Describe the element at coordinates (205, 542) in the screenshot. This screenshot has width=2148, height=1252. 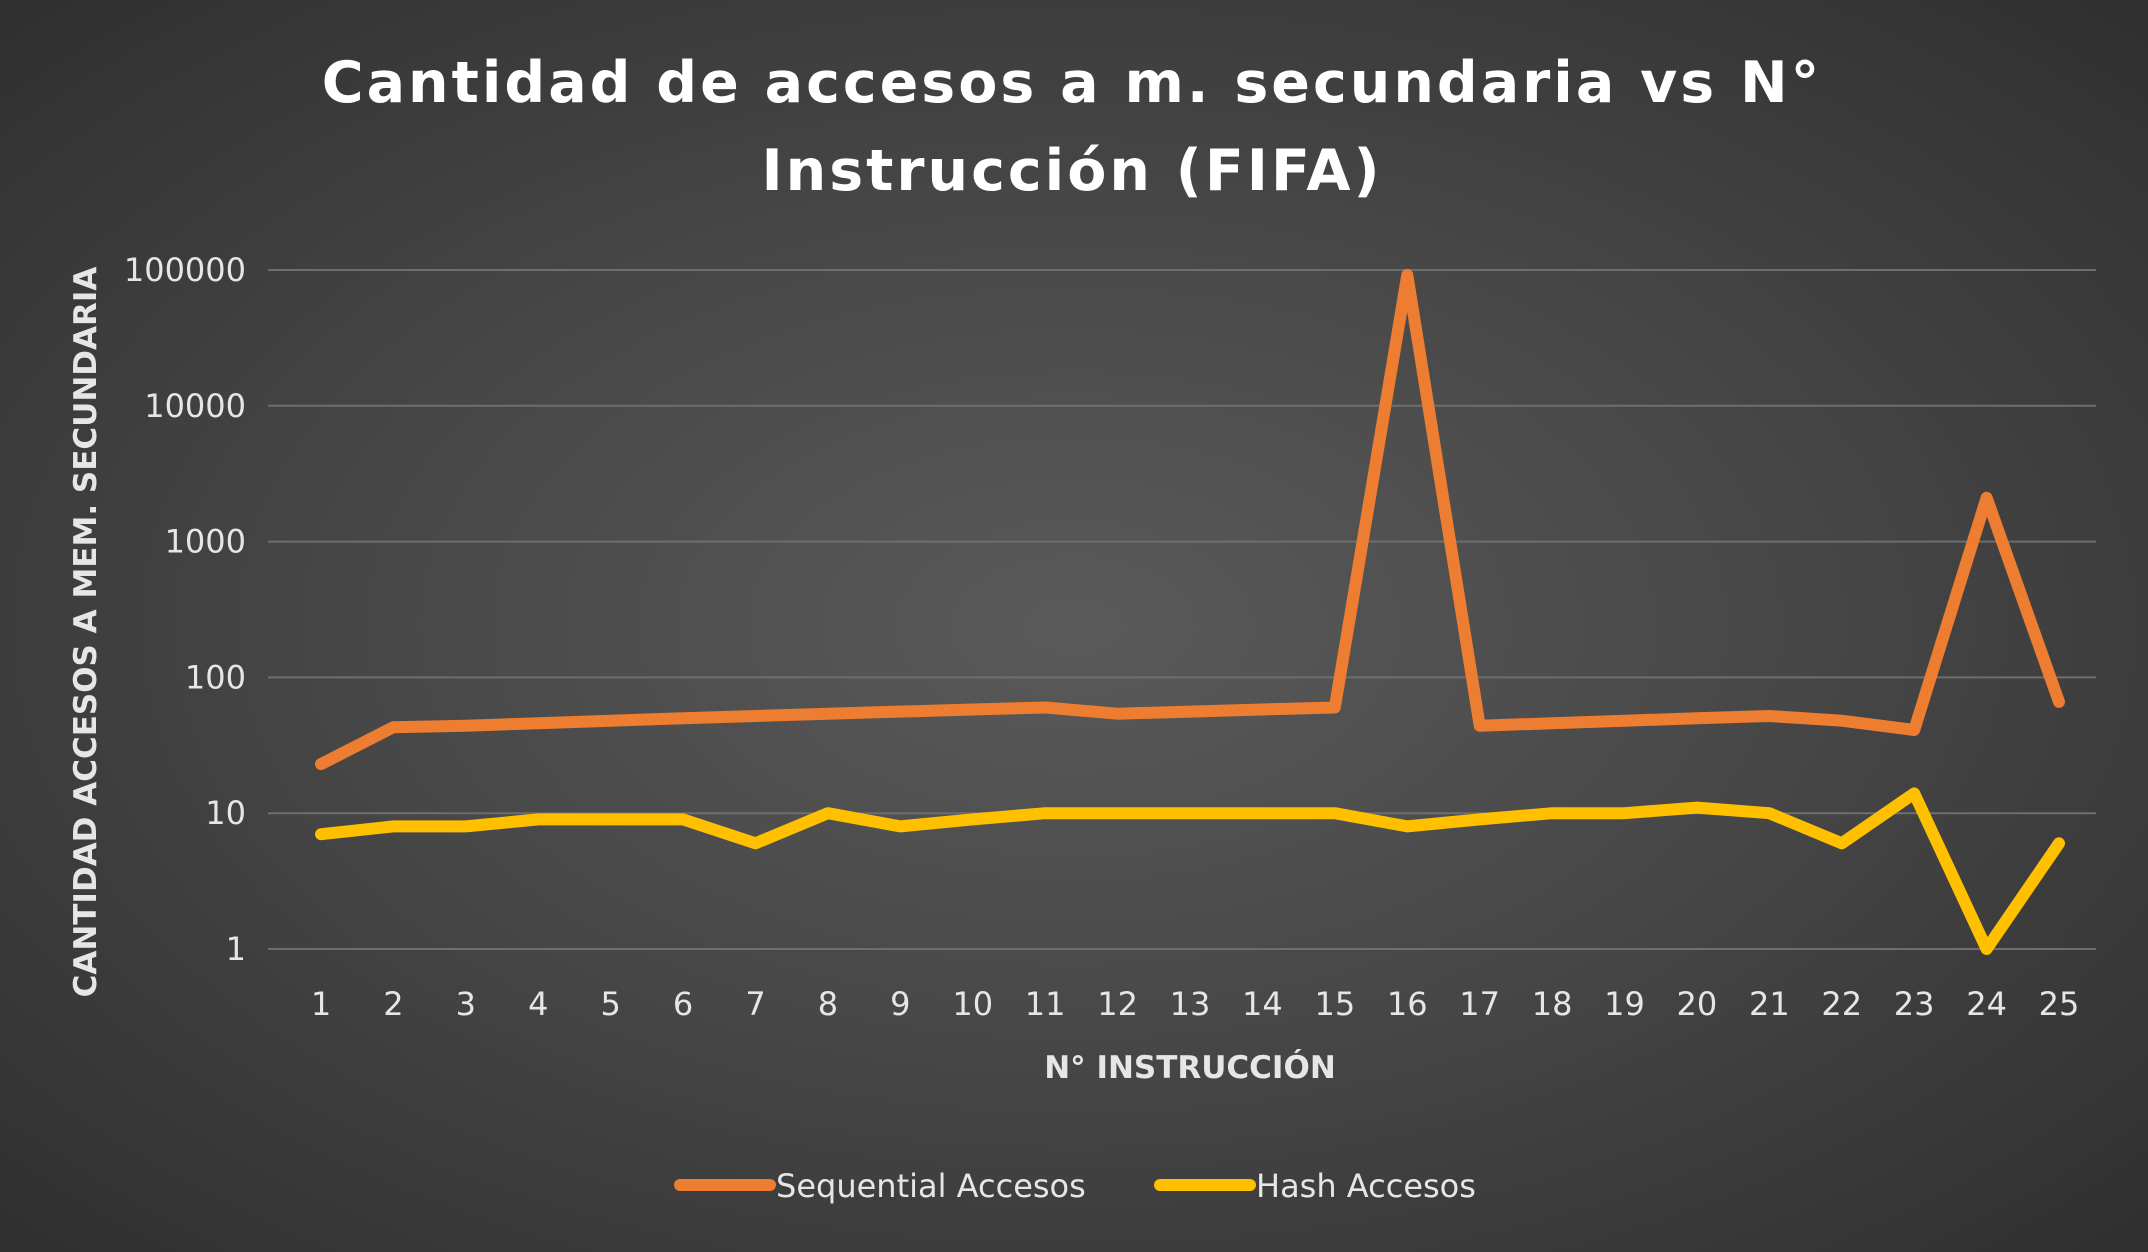
I see `y-tick-label-1000: 1000` at that location.